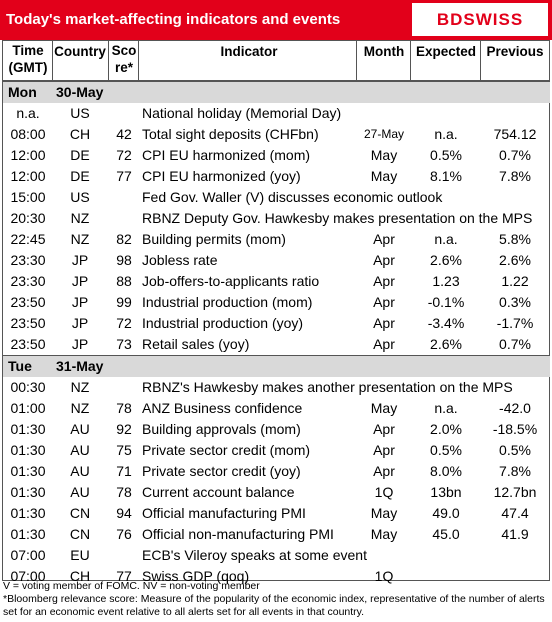 The image size is (552, 622). What do you see at coordinates (227, 302) in the screenshot?
I see `cell-indicator: Industrial production (mom)` at bounding box center [227, 302].